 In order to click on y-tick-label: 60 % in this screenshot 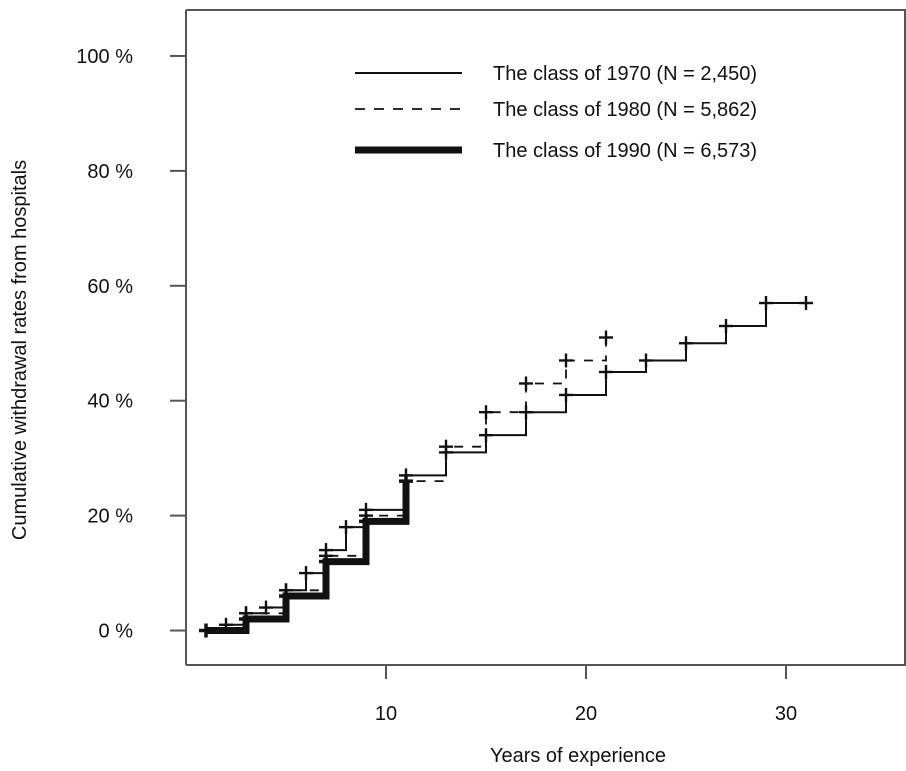, I will do `click(110, 287)`.